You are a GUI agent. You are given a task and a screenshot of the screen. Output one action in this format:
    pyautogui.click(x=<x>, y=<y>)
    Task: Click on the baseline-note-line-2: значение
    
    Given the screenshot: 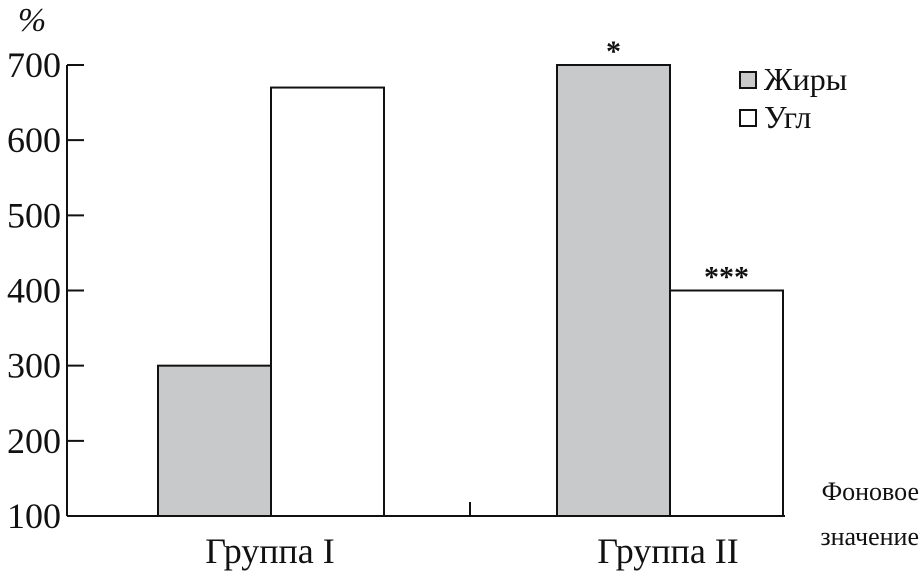 What is the action you would take?
    pyautogui.click(x=869, y=536)
    